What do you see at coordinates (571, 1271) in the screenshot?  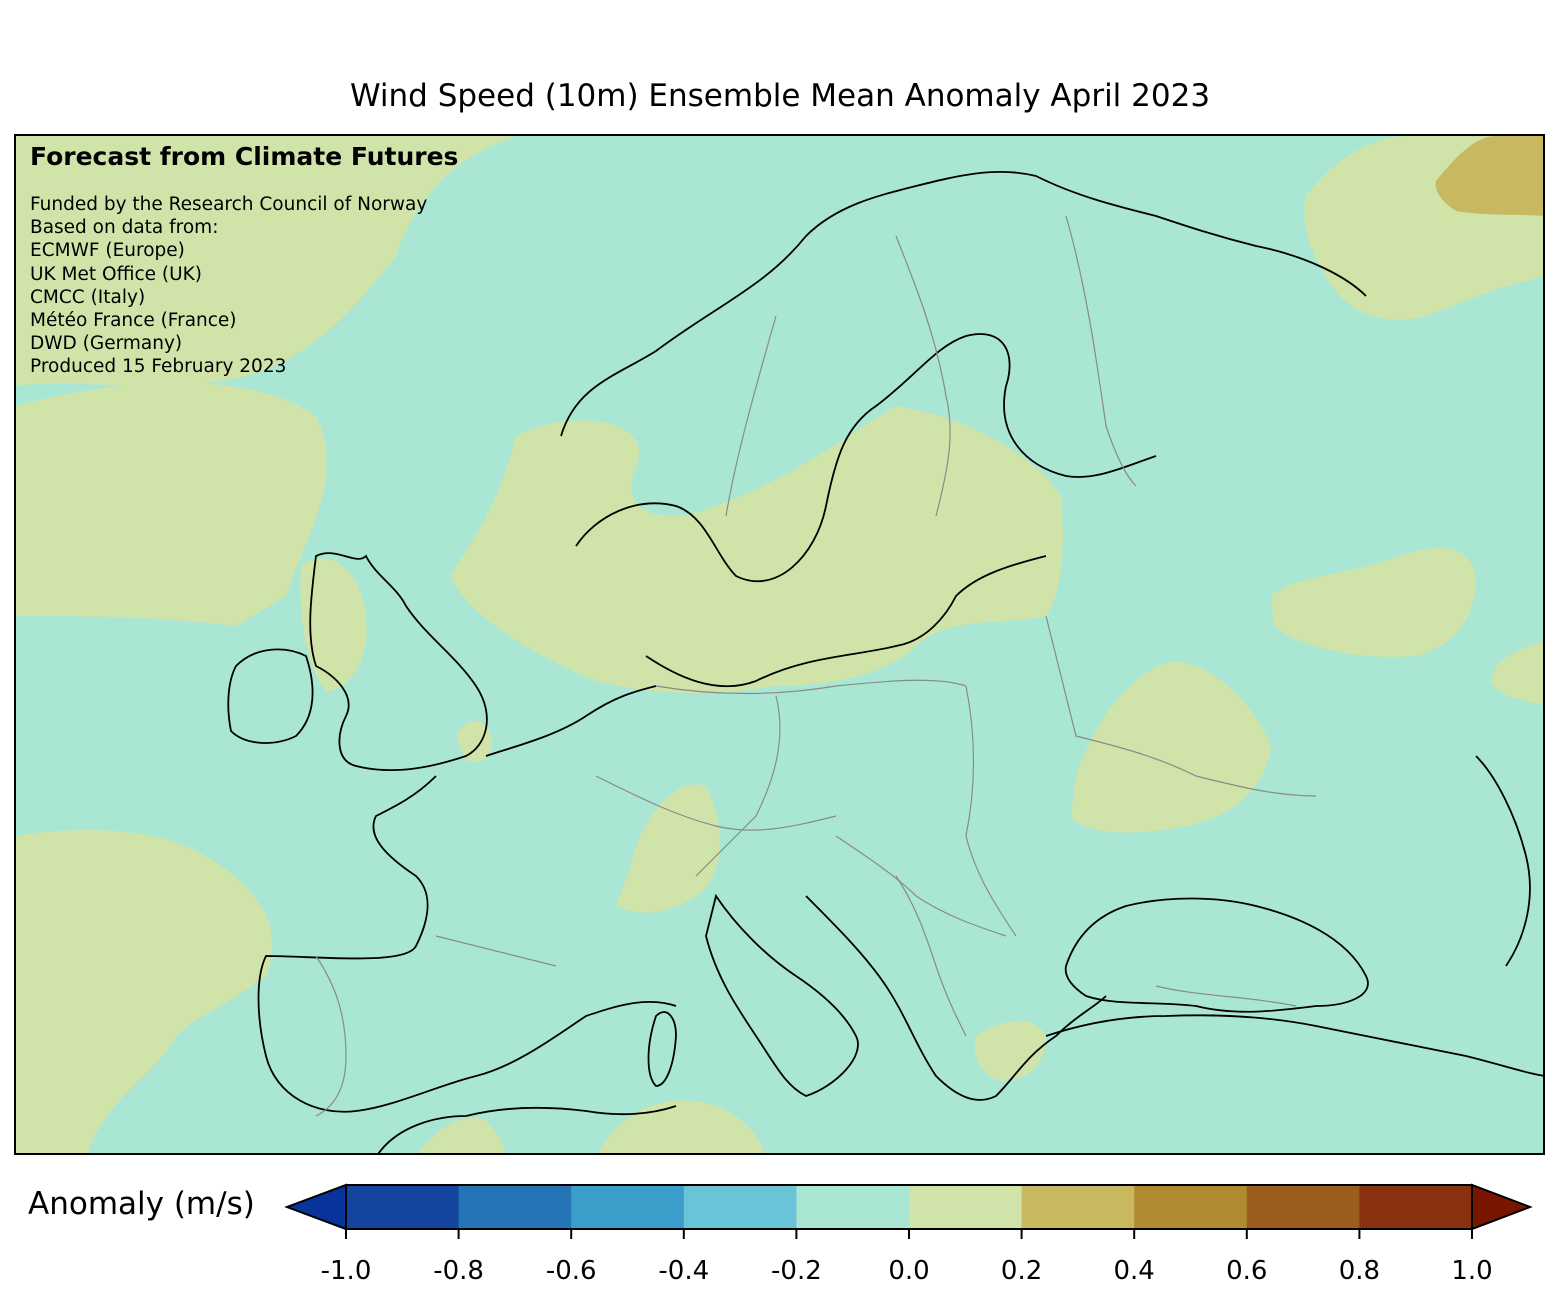 I see `colorbar-tick-label: -0.6` at bounding box center [571, 1271].